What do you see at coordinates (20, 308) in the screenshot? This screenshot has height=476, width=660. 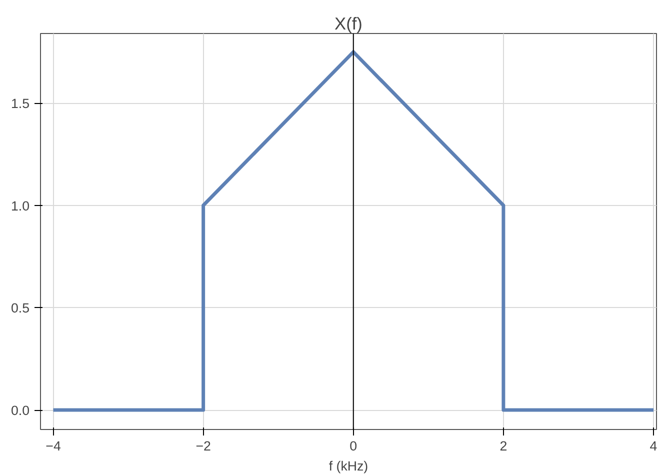 I see `y-tick-label: 0.5` at bounding box center [20, 308].